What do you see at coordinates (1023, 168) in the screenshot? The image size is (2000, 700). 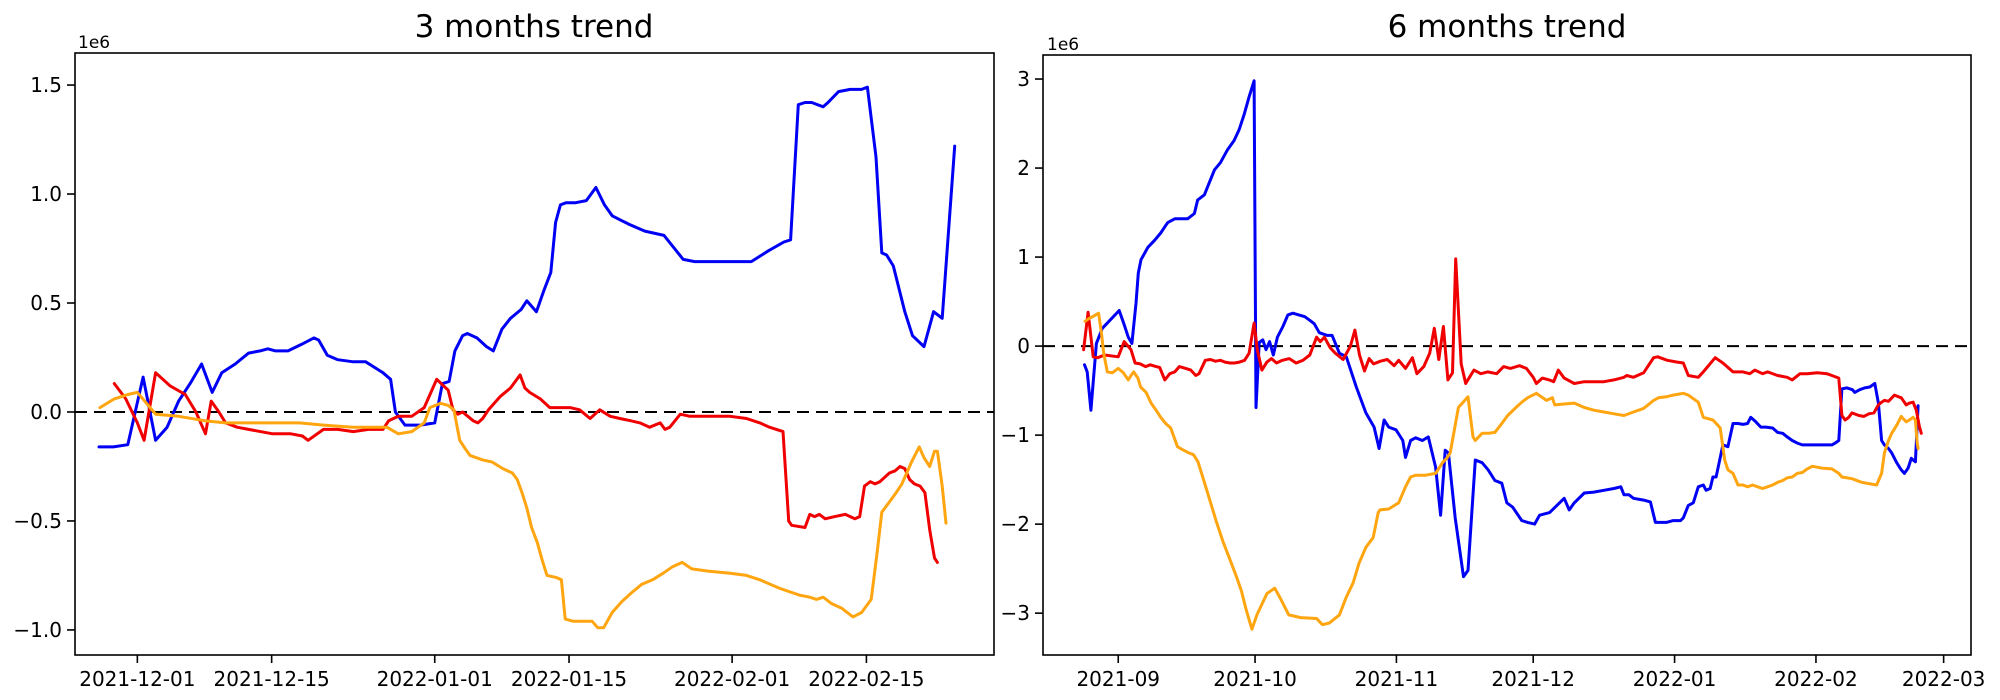 I see `y-tick-label: 2` at bounding box center [1023, 168].